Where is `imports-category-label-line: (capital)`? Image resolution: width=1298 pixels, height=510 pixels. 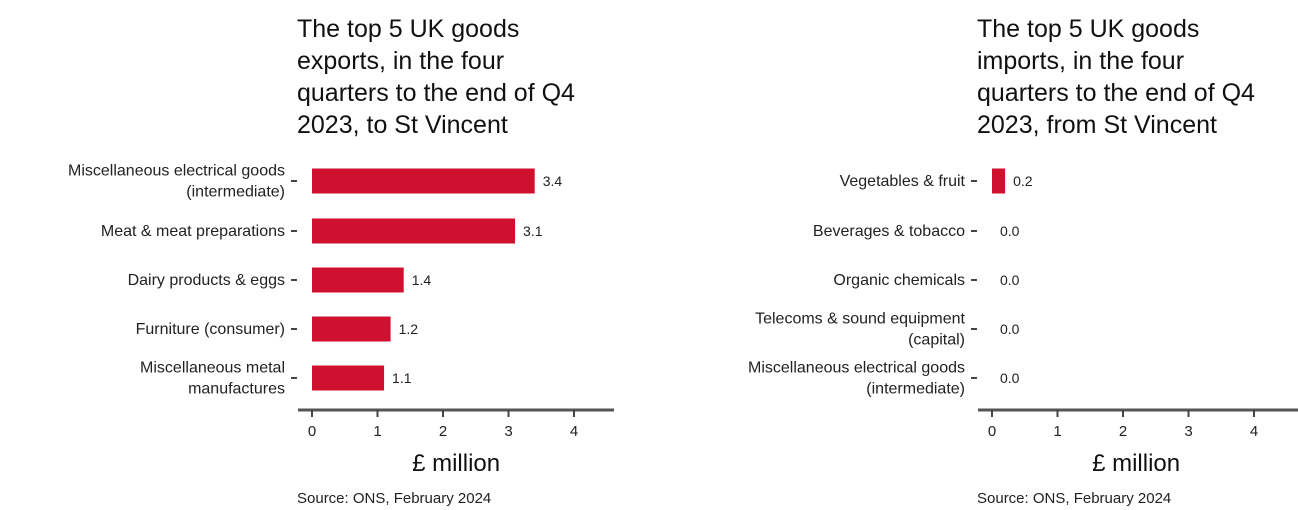
imports-category-label-line: (capital) is located at coordinates (936, 340).